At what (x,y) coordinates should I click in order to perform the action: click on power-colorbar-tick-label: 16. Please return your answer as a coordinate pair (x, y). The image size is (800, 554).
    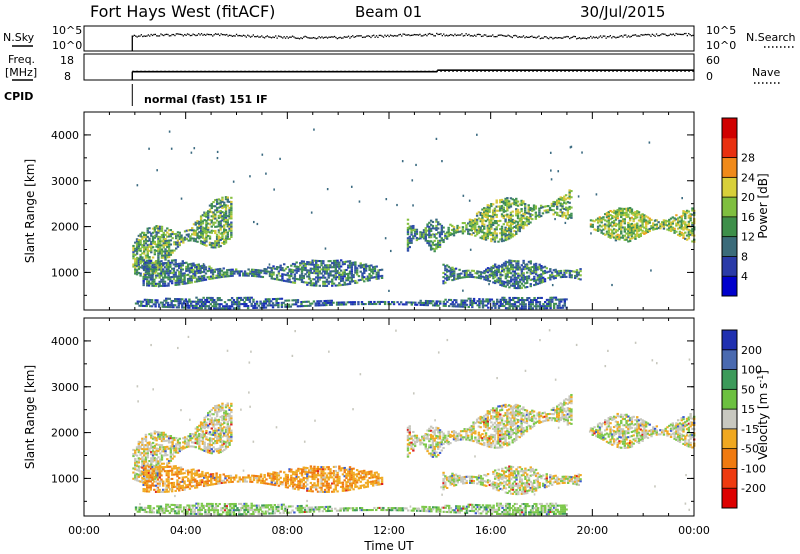
    Looking at the image, I should click on (748, 217).